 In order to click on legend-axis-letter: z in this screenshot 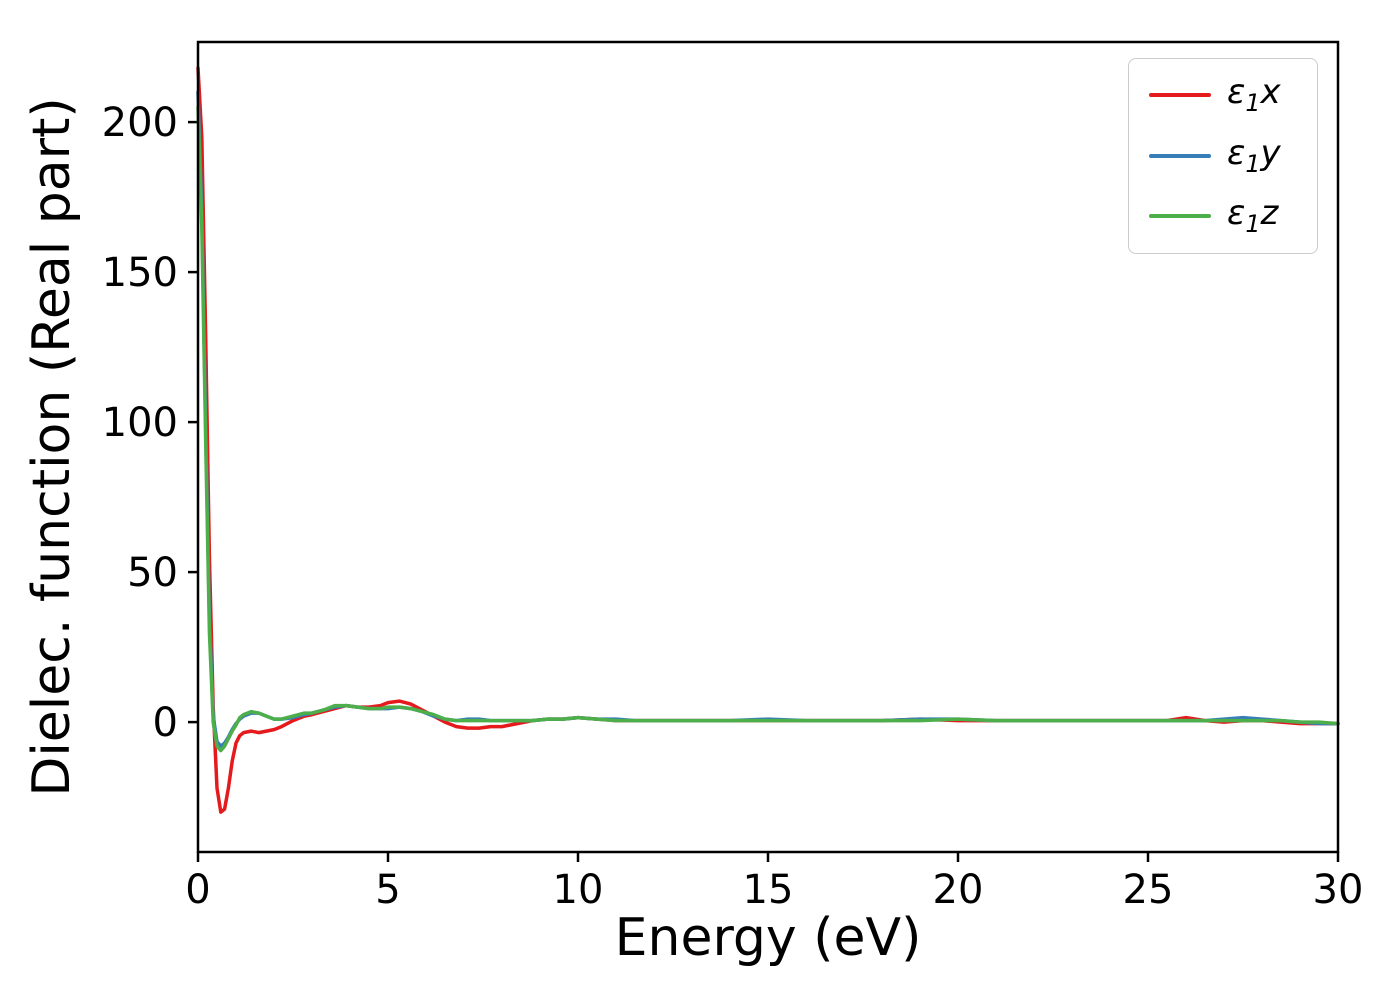, I will do `click(1269, 213)`.